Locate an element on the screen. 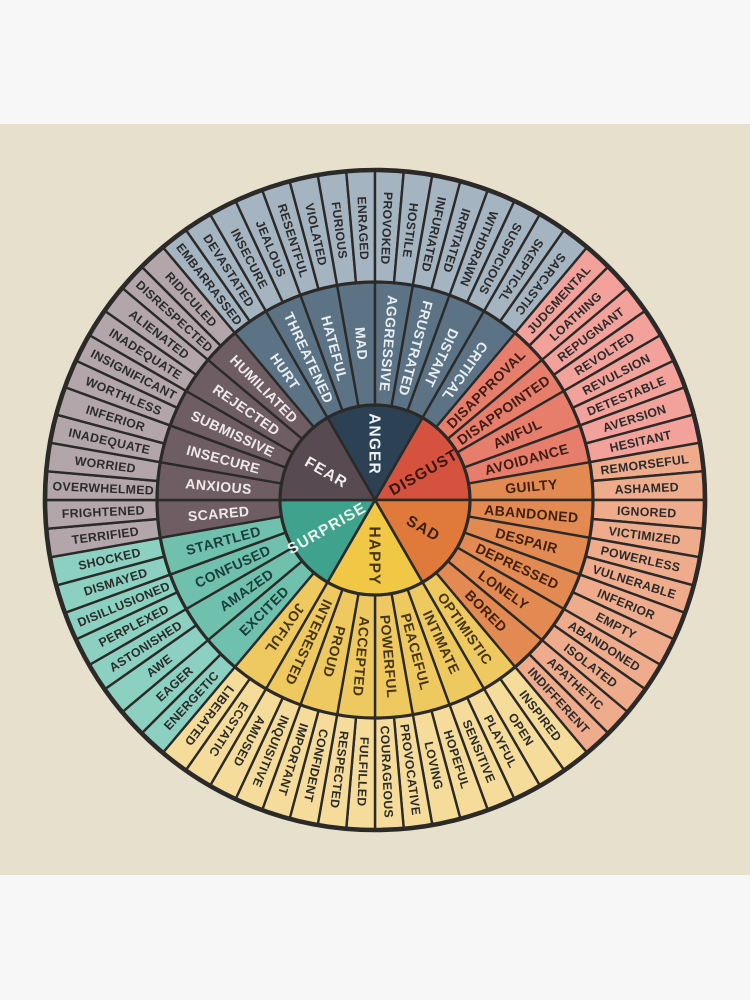 This screenshot has width=750, height=1000. emotion-label-enraged: ENRAGED is located at coordinates (362, 228).